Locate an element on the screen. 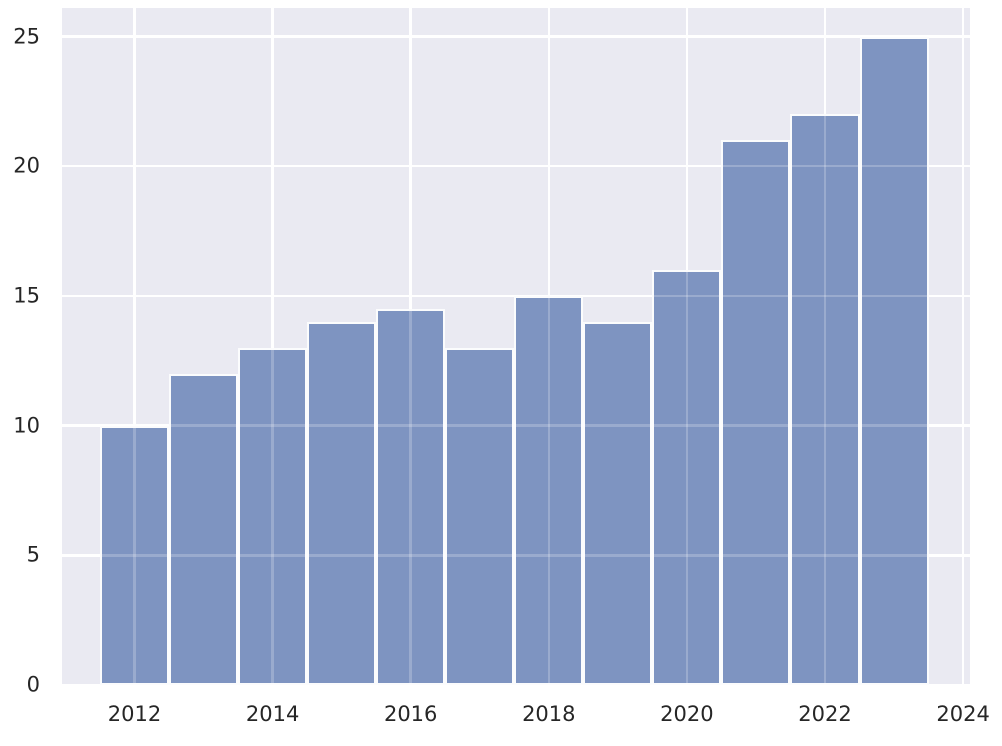 The height and width of the screenshot is (746, 1002). bar-2017 is located at coordinates (480, 516).